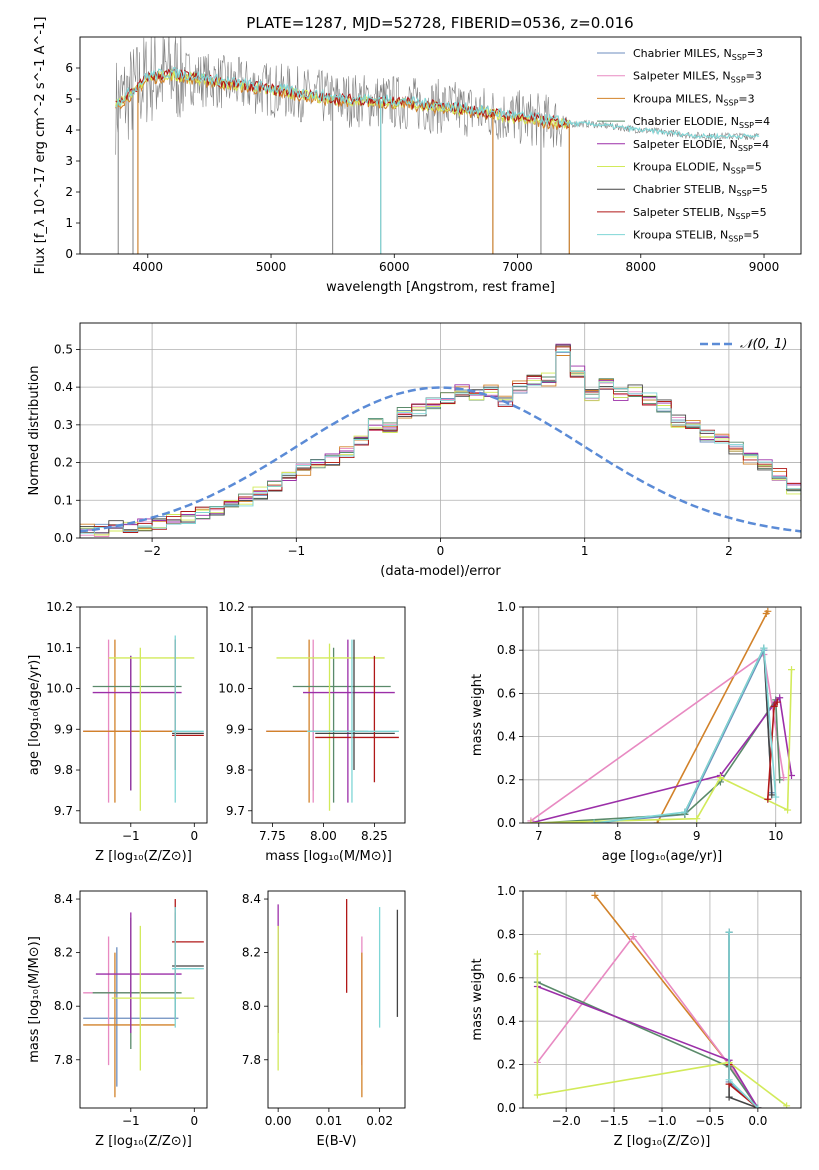  Describe the element at coordinates (585, 551) in the screenshot. I see `x-tick-label: 1` at that location.